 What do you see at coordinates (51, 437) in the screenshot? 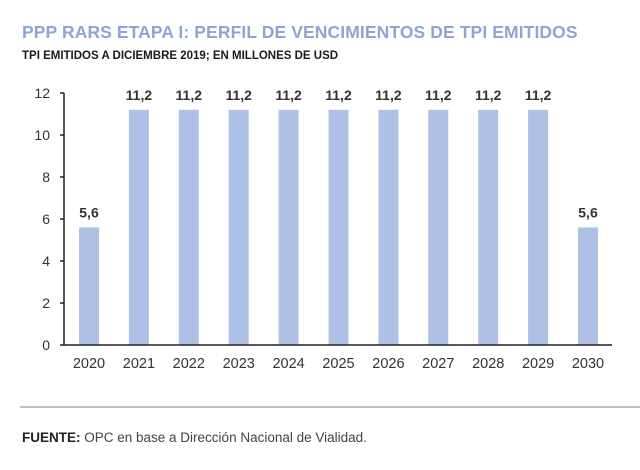
I see `source-label: FUENTE:` at bounding box center [51, 437].